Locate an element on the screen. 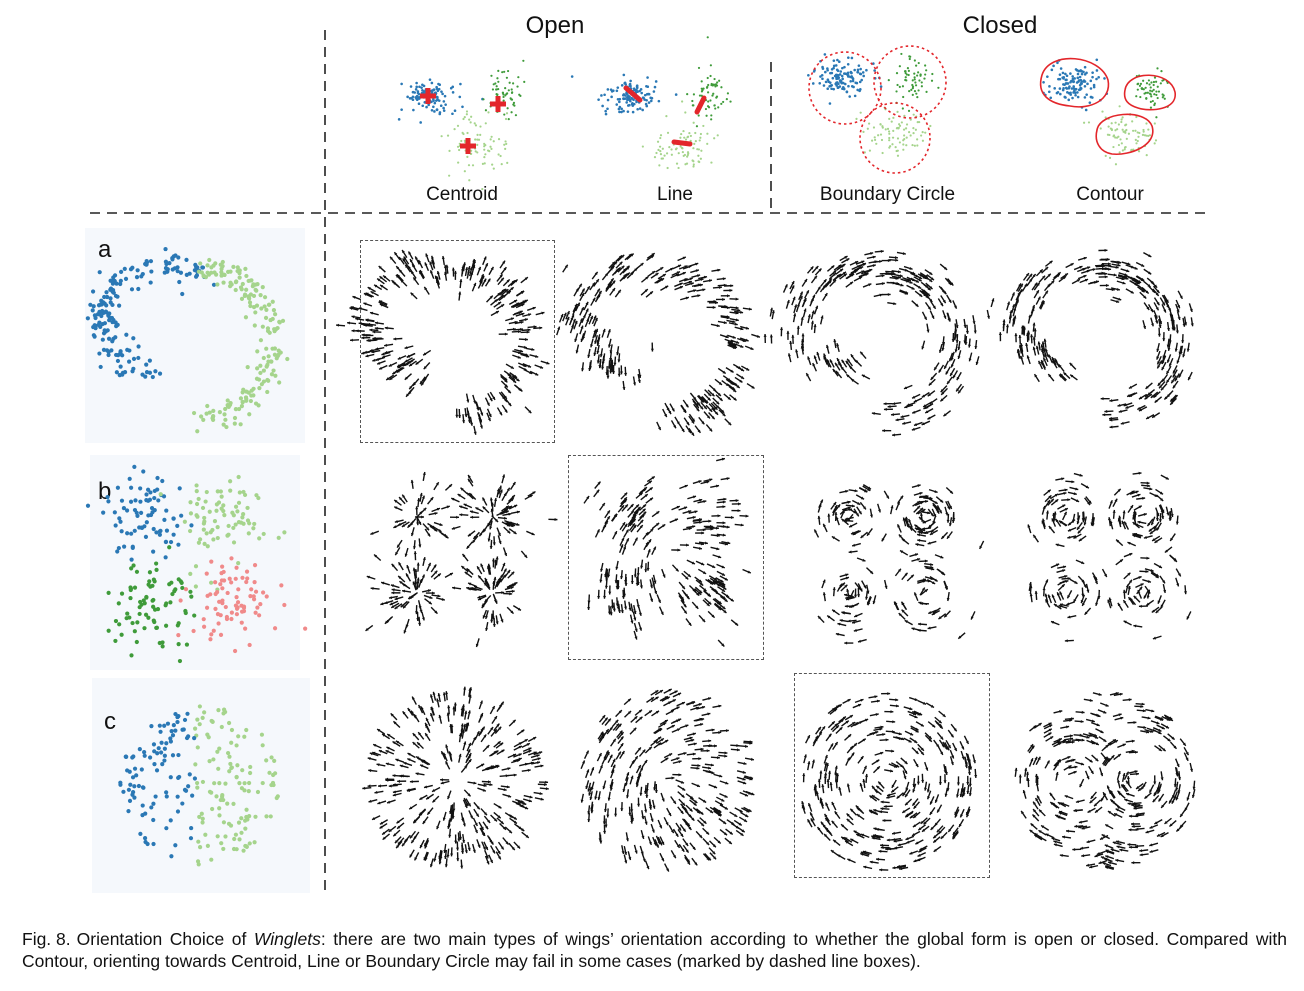 The height and width of the screenshot is (991, 1304). winglet-b-centroid is located at coordinates (461, 559).